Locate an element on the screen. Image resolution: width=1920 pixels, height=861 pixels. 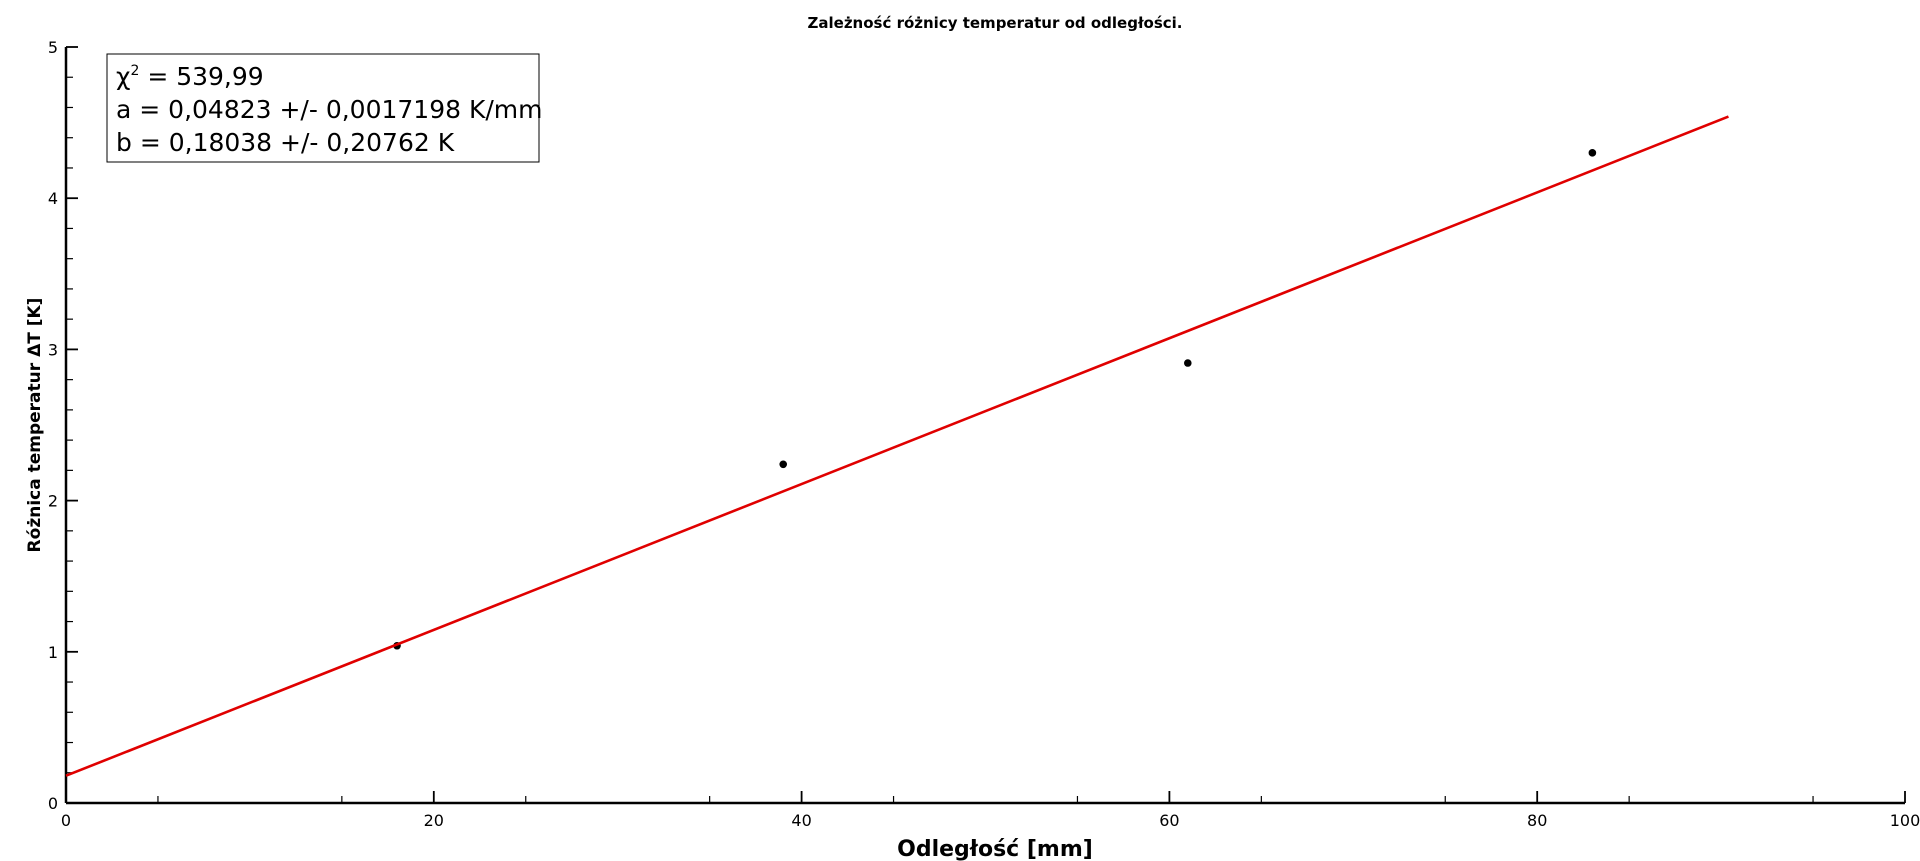
chi-superscript: 2 is located at coordinates (134, 71).